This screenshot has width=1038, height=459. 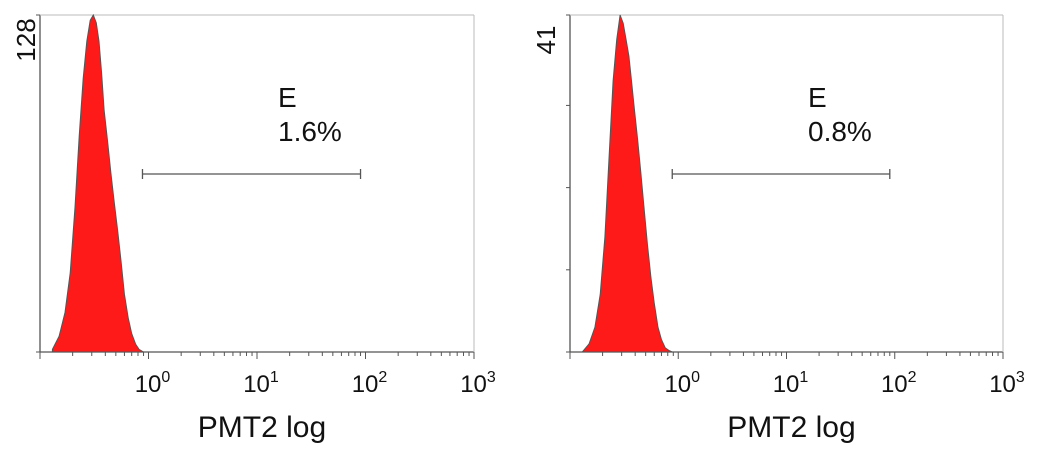 I want to click on gate-percent: 1.6%, so click(x=310, y=131).